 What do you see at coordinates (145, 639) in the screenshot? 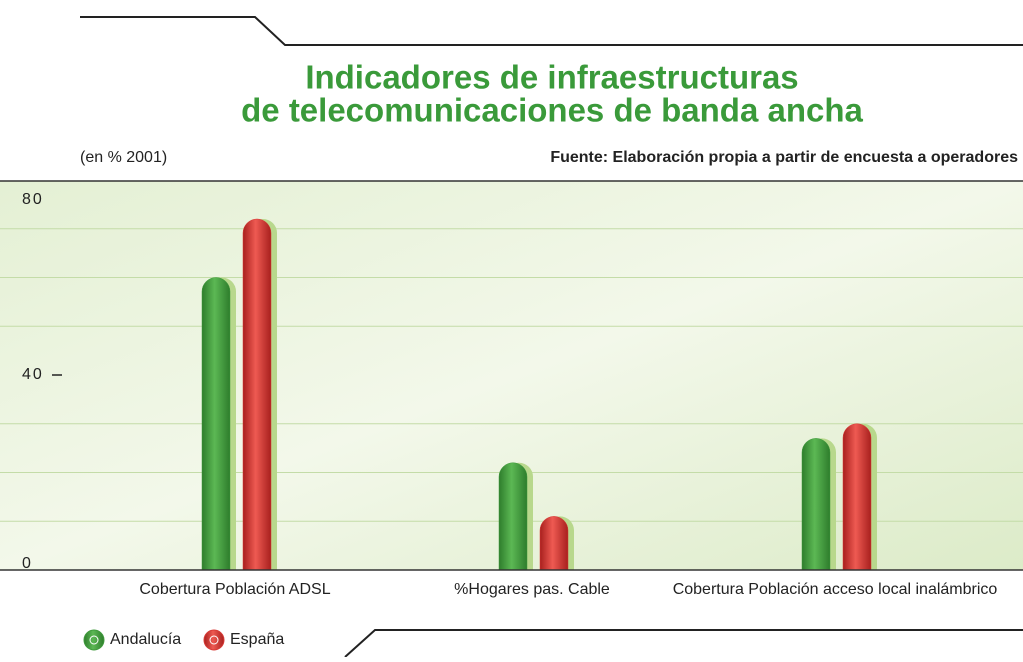
I see `legend-label: Andalucía` at bounding box center [145, 639].